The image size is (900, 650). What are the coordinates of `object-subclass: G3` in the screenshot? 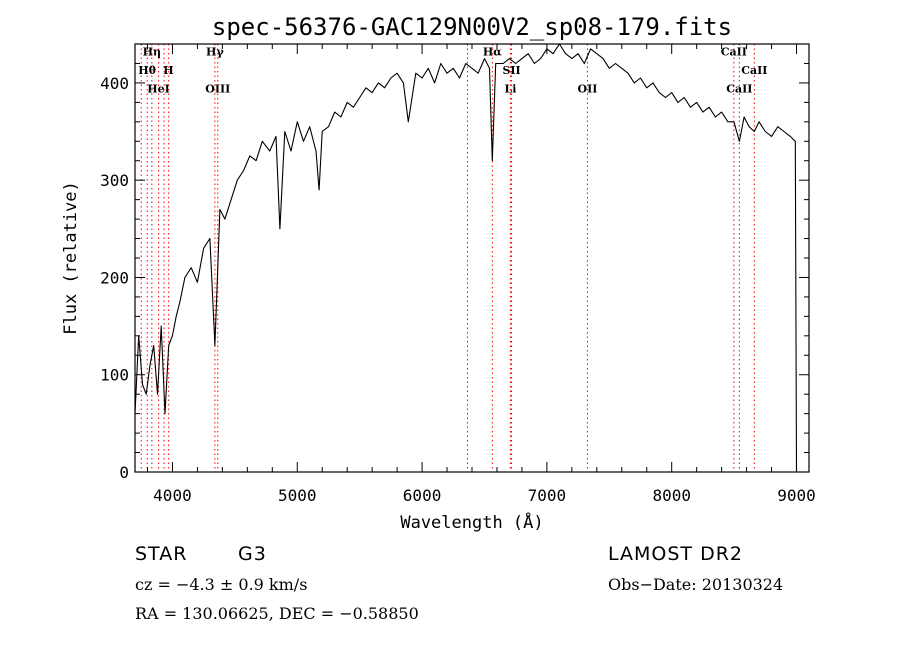 It's located at (252, 554).